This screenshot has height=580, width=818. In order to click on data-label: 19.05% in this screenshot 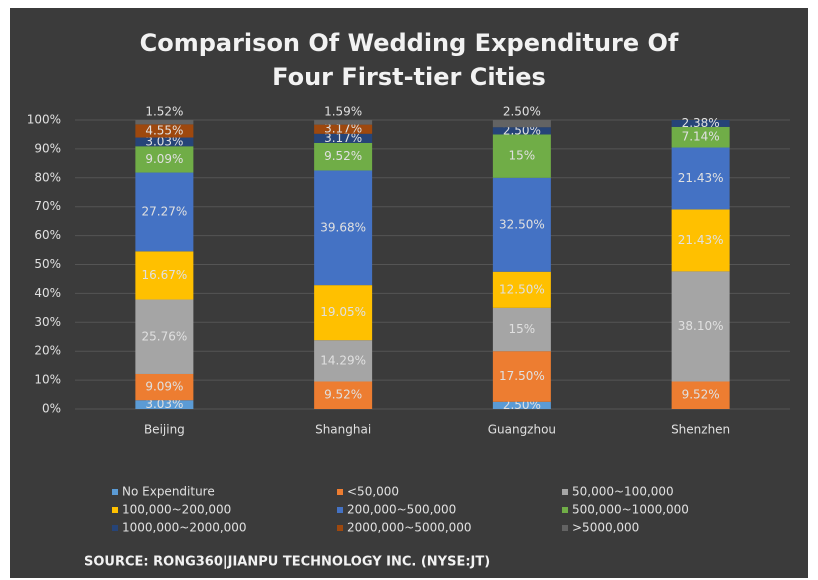, I will do `click(343, 312)`.